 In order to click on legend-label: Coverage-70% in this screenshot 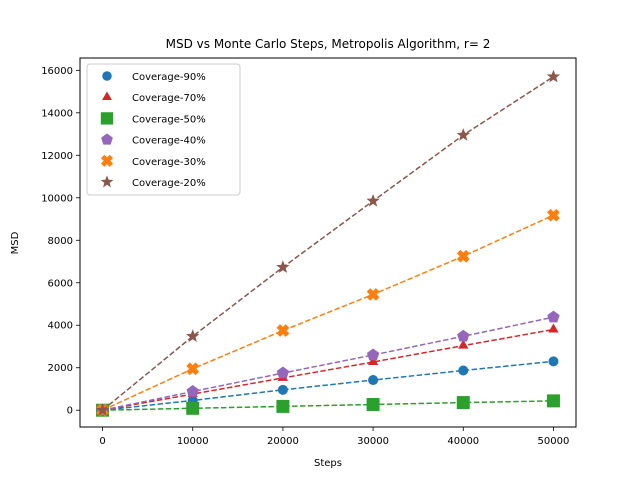, I will do `click(169, 98)`.